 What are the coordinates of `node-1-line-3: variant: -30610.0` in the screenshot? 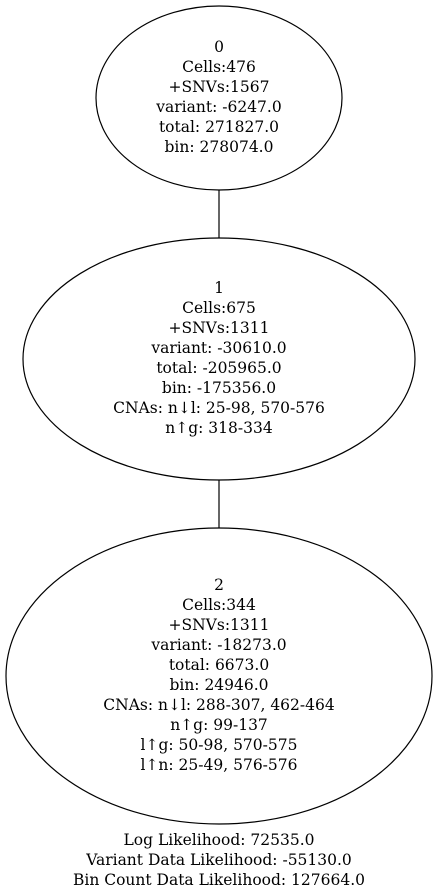 It's located at (218, 348).